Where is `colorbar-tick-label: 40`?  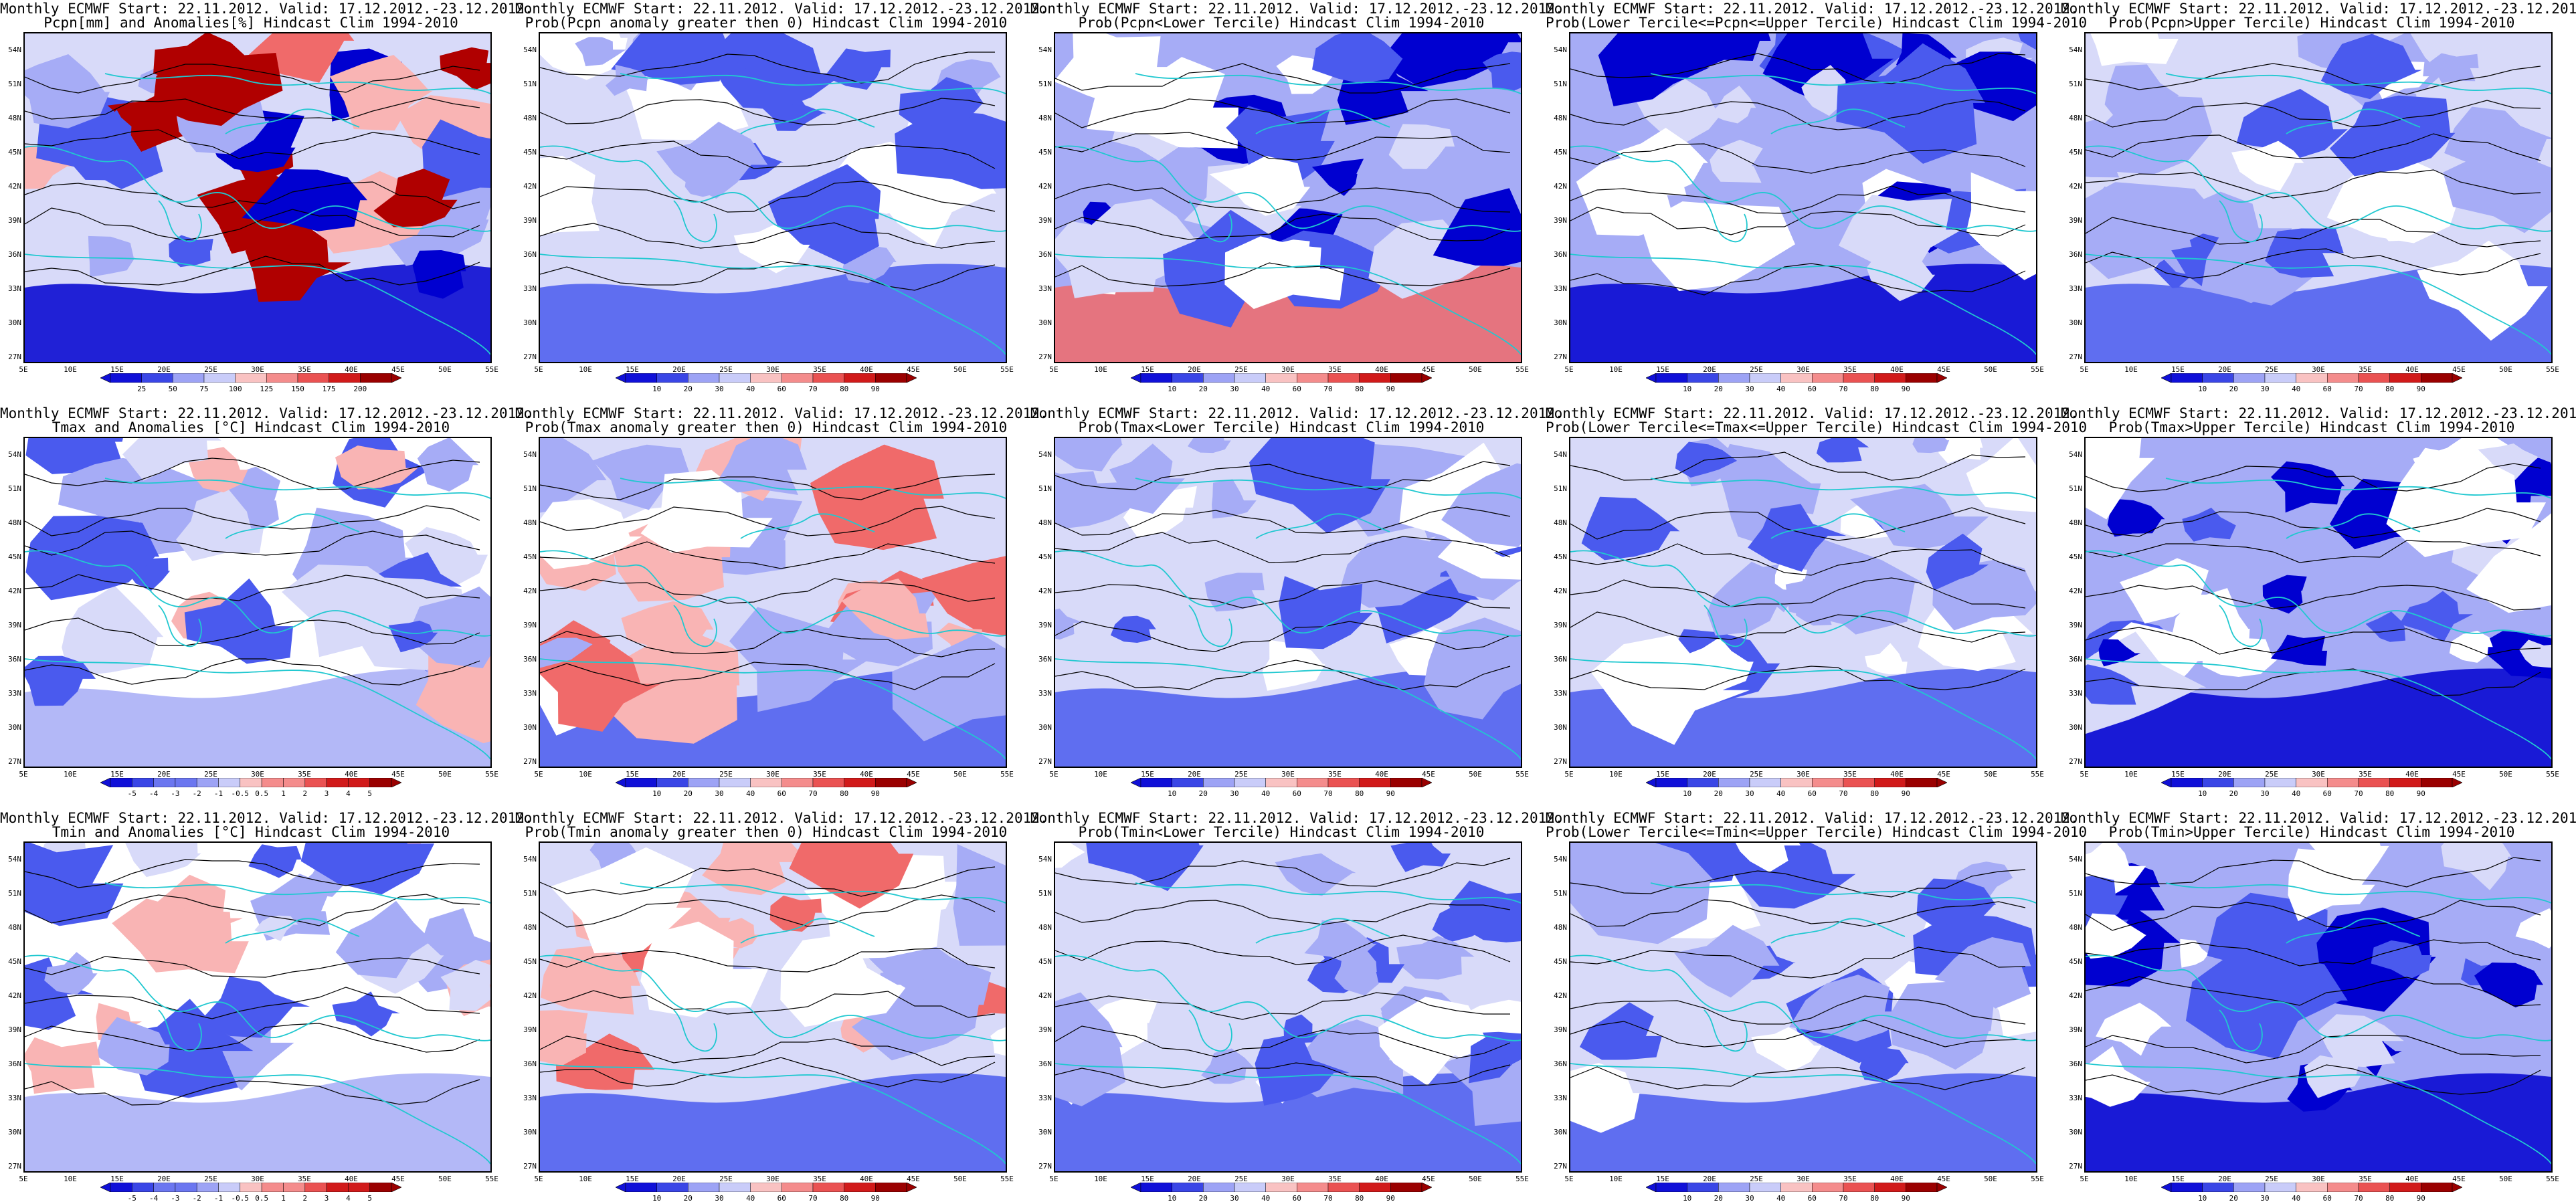
colorbar-tick-label: 40 is located at coordinates (750, 793).